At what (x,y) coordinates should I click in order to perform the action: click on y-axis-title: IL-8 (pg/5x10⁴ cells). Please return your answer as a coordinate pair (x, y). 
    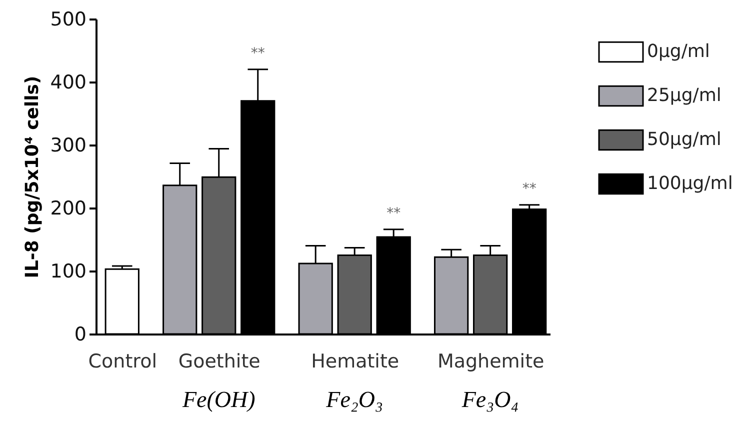
    Looking at the image, I should click on (33, 177).